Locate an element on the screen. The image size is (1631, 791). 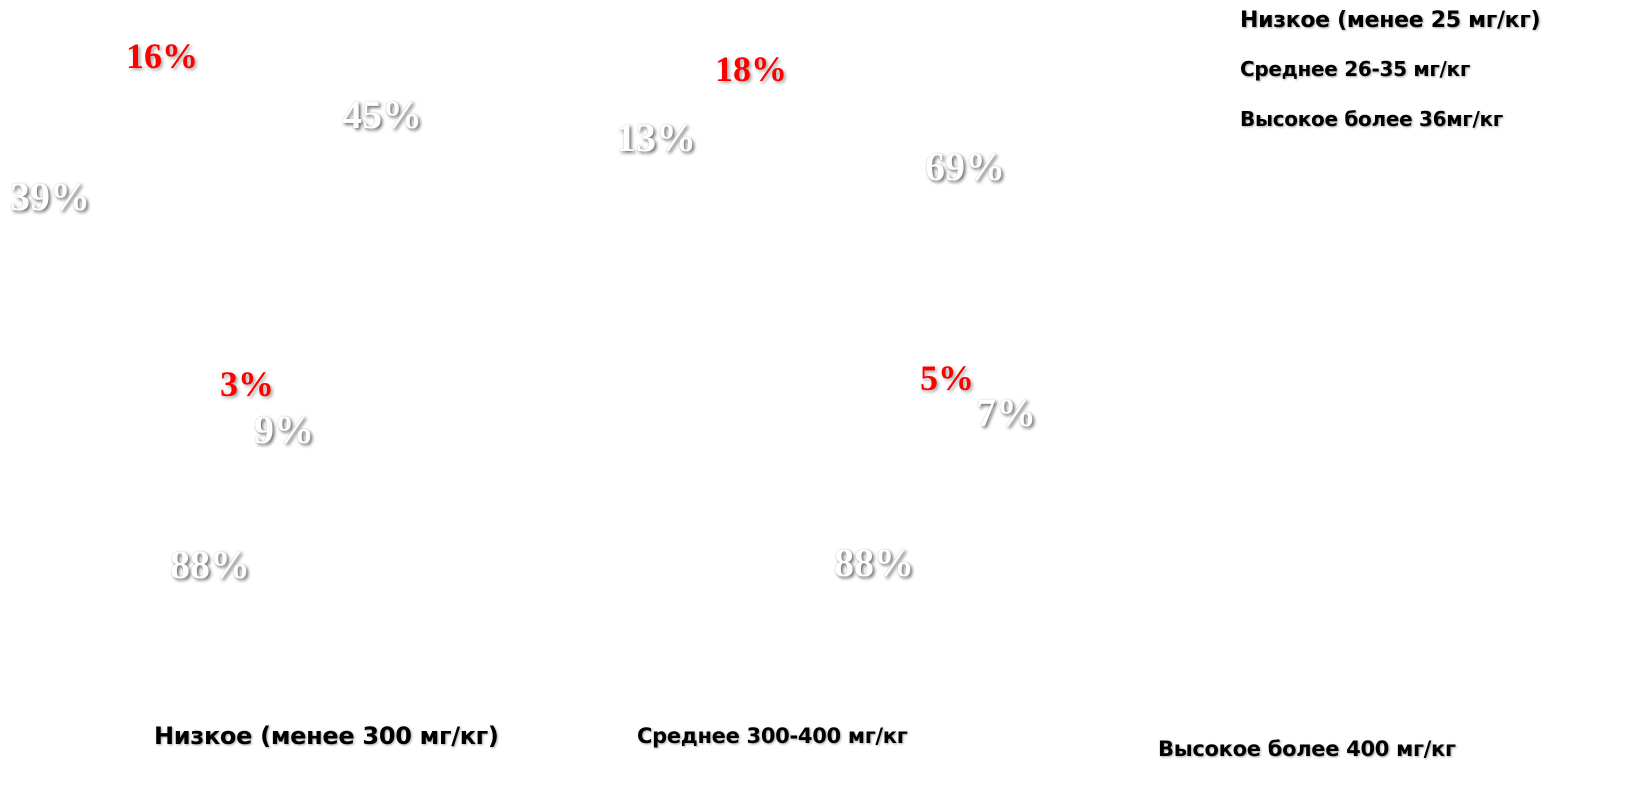
pie2-high-label: 18% is located at coordinates (751, 69).